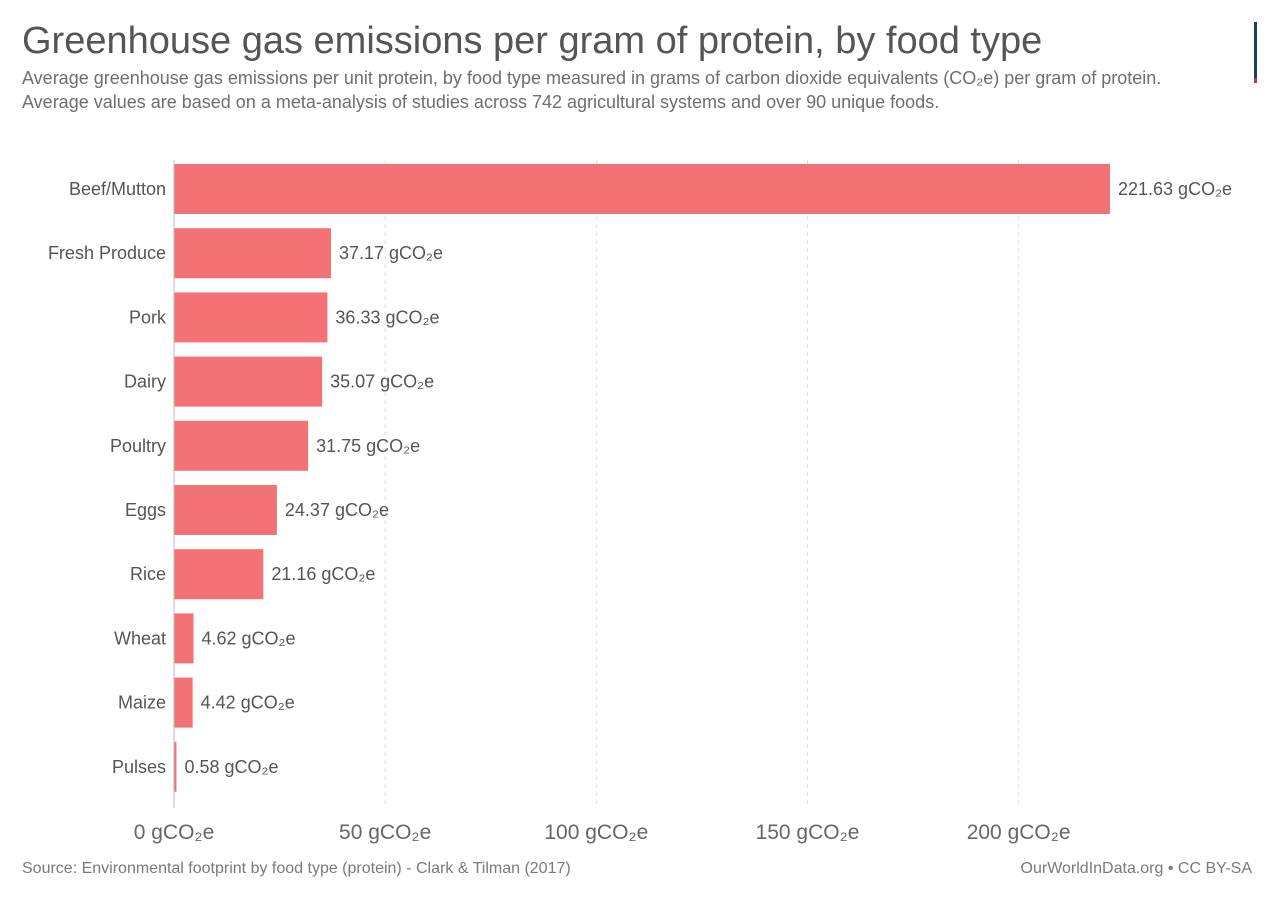 This screenshot has height=904, width=1280. What do you see at coordinates (249, 638) in the screenshot?
I see `data-label: 4.62 gCO₂e` at bounding box center [249, 638].